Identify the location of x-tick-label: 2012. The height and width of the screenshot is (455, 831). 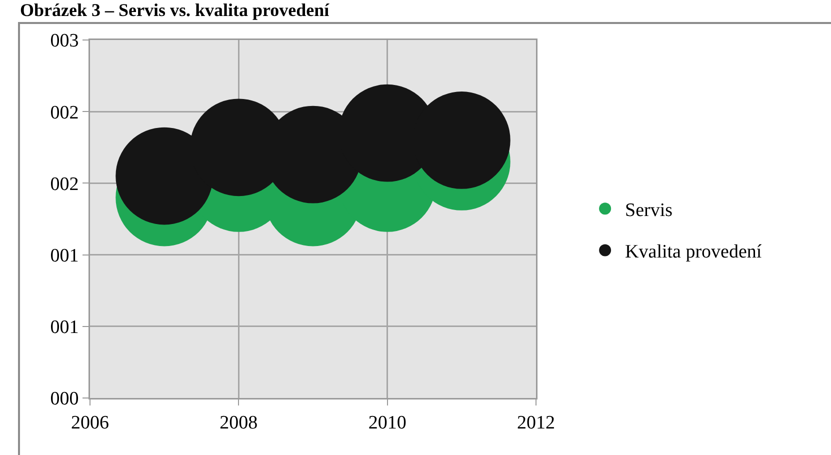
(536, 423).